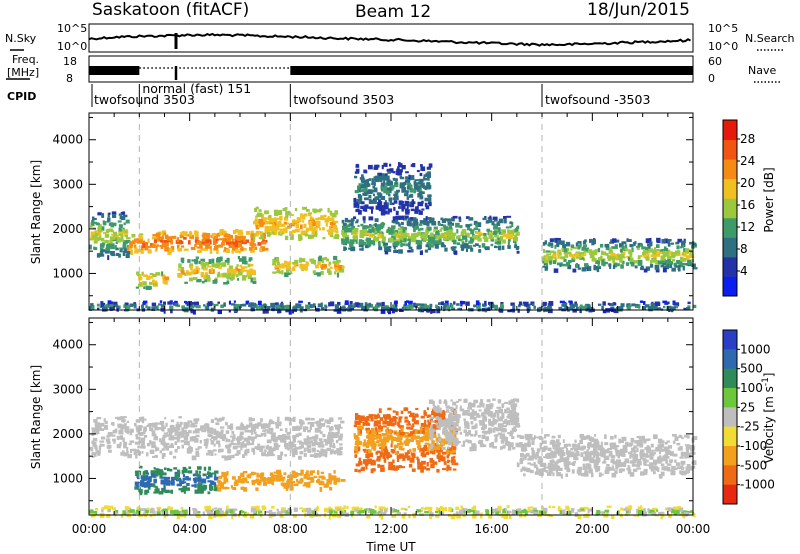  I want to click on colorbar-tick-label: 20, so click(747, 183).